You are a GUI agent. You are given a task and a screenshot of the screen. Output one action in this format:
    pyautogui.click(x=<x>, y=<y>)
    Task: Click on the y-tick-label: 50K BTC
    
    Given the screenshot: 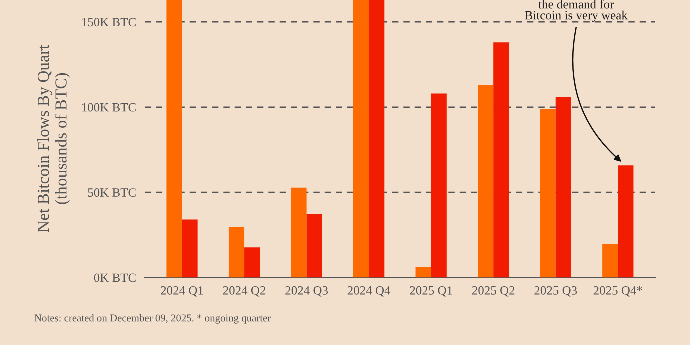 What is the action you would take?
    pyautogui.click(x=112, y=192)
    